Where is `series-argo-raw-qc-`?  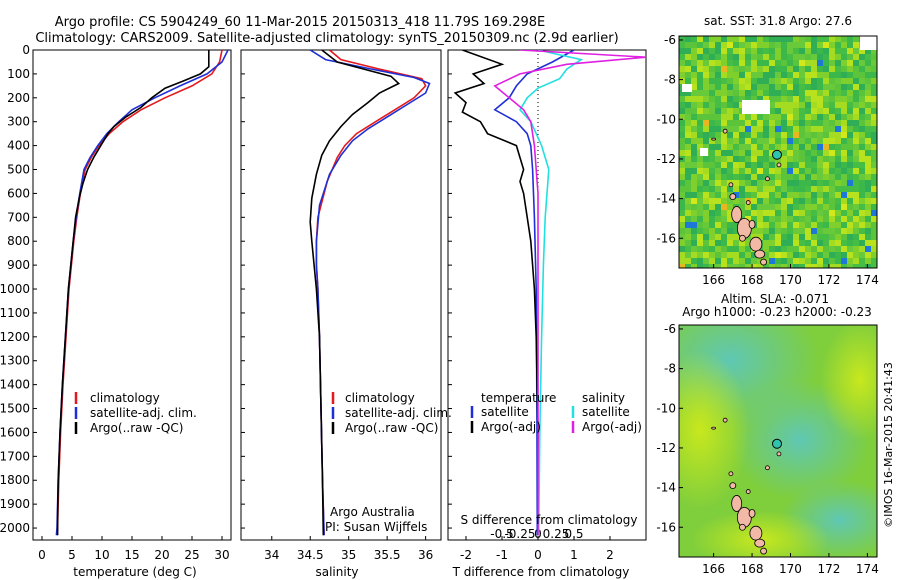 series-argo-raw-qc- is located at coordinates (355, 293).